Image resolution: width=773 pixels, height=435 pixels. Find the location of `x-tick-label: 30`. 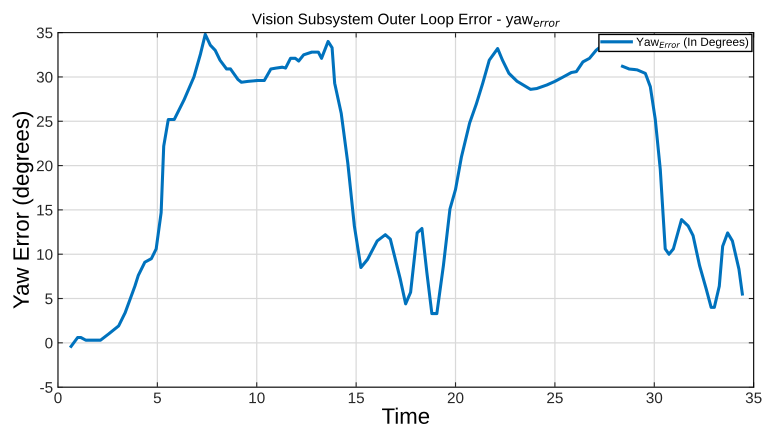

x-tick-label: 30 is located at coordinates (654, 398).